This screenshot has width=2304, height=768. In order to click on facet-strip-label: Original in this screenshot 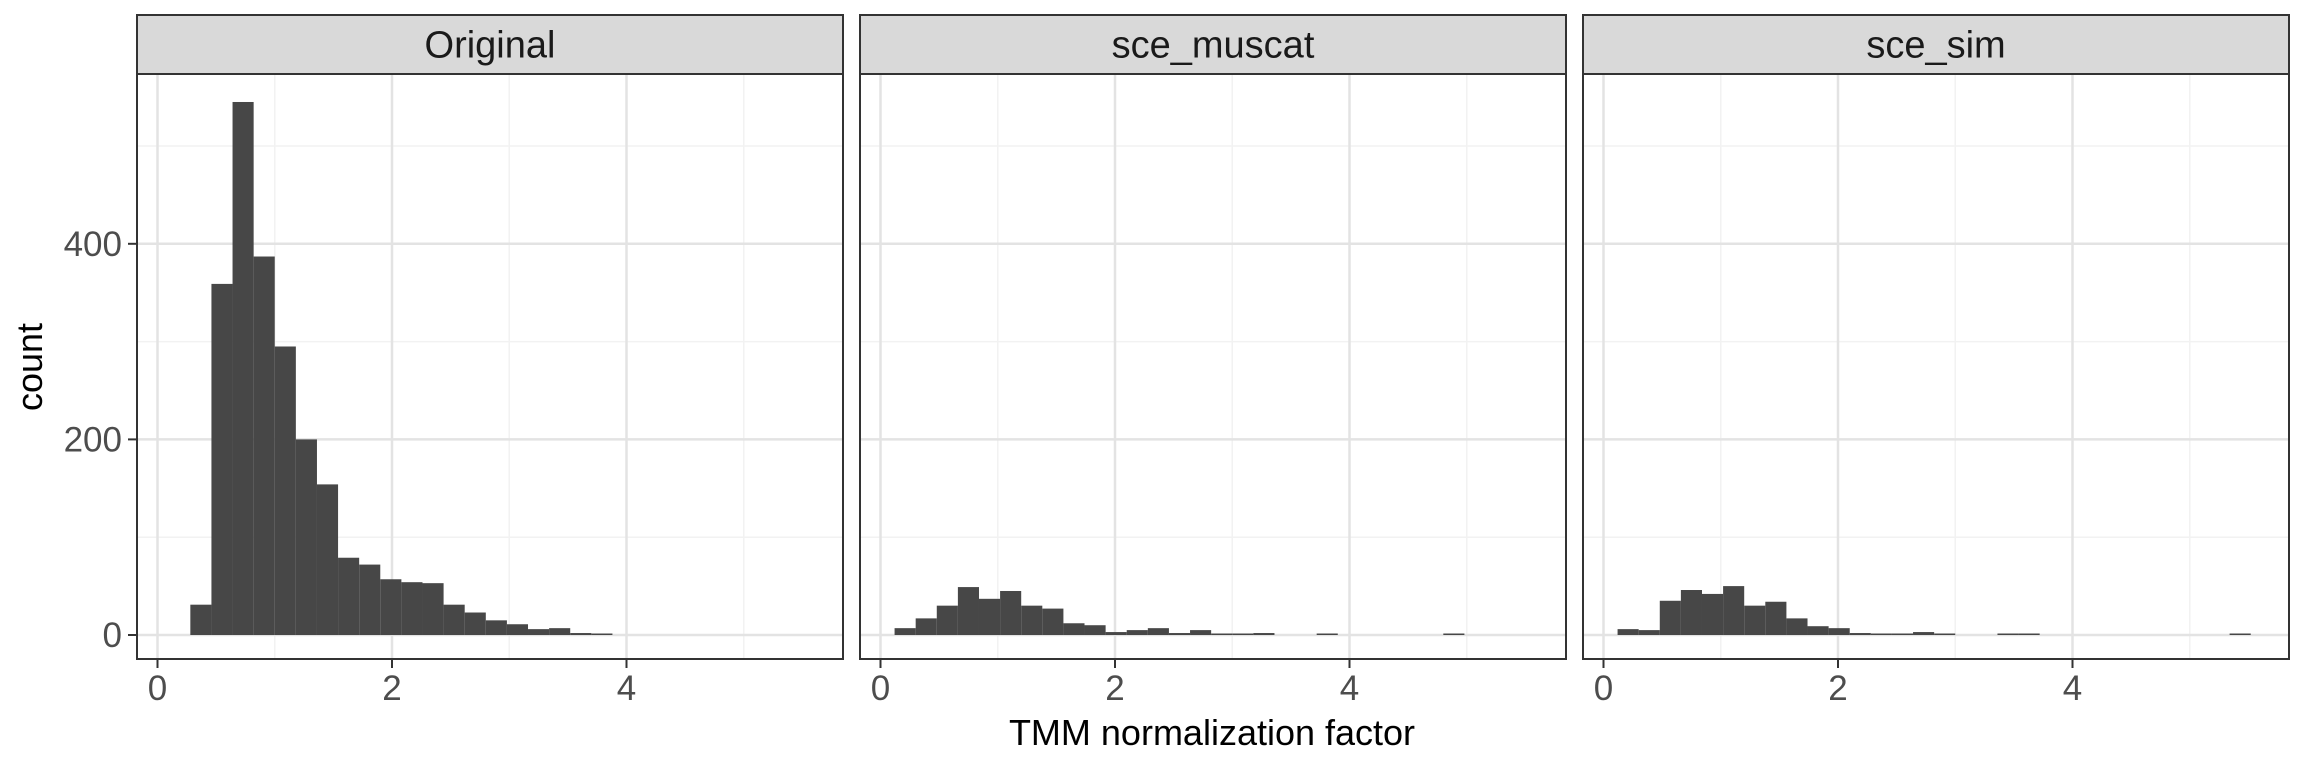, I will do `click(490, 46)`.